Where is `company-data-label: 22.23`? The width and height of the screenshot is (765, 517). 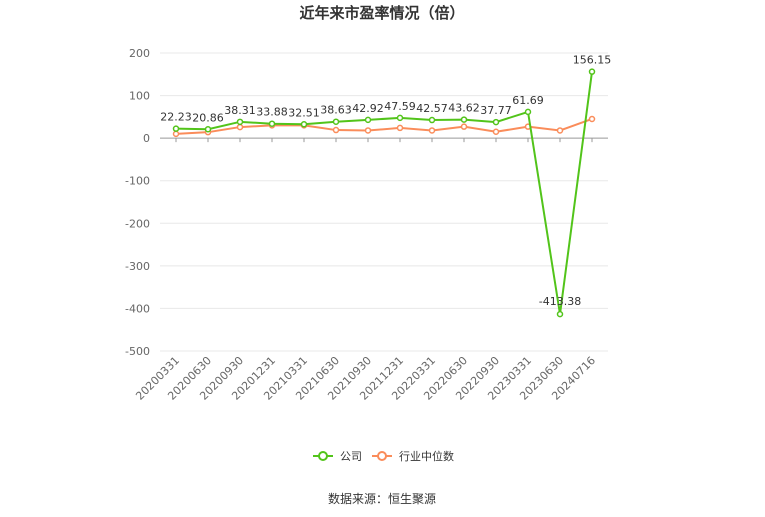 company-data-label: 22.23 is located at coordinates (176, 117).